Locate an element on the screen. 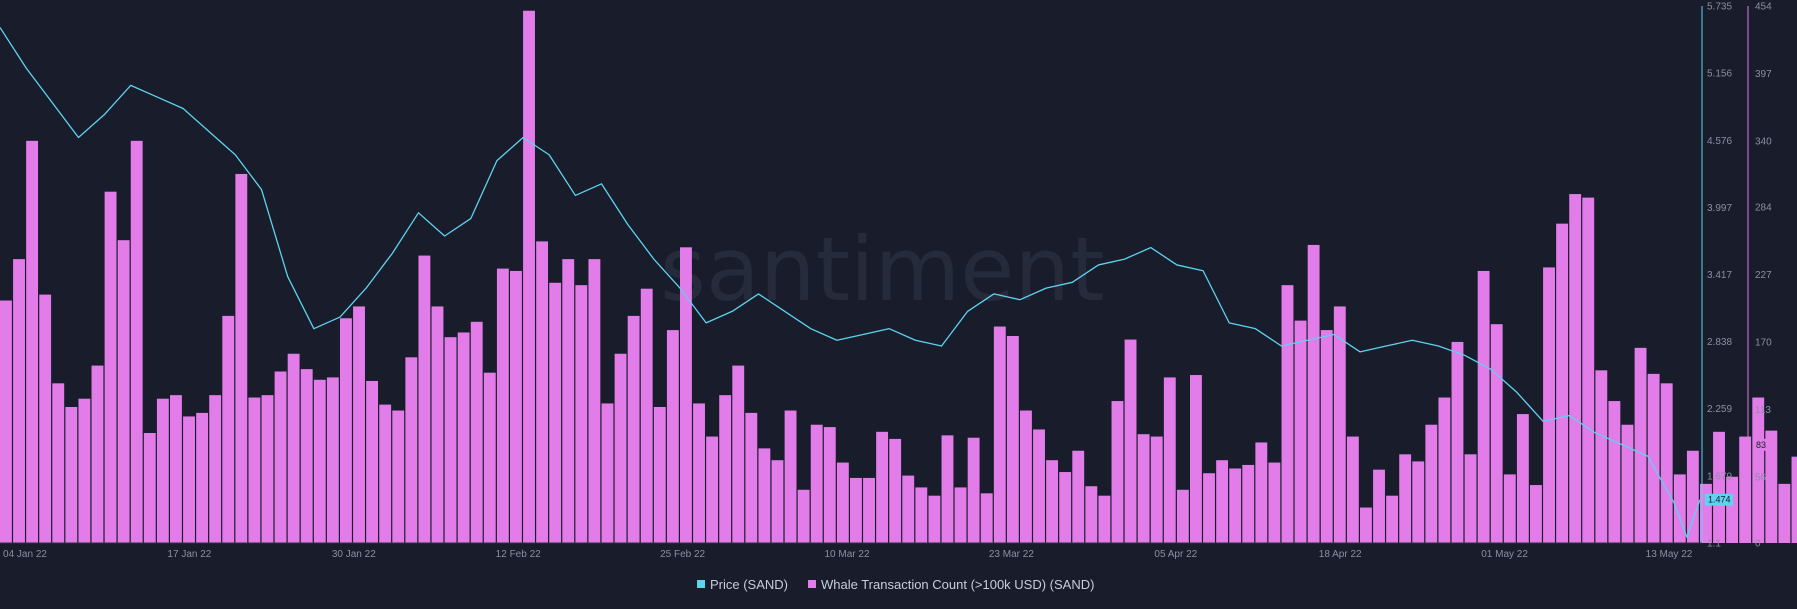 Image resolution: width=1797 pixels, height=609 pixels. x-tick-label: 18 Apr 22 is located at coordinates (1340, 554).